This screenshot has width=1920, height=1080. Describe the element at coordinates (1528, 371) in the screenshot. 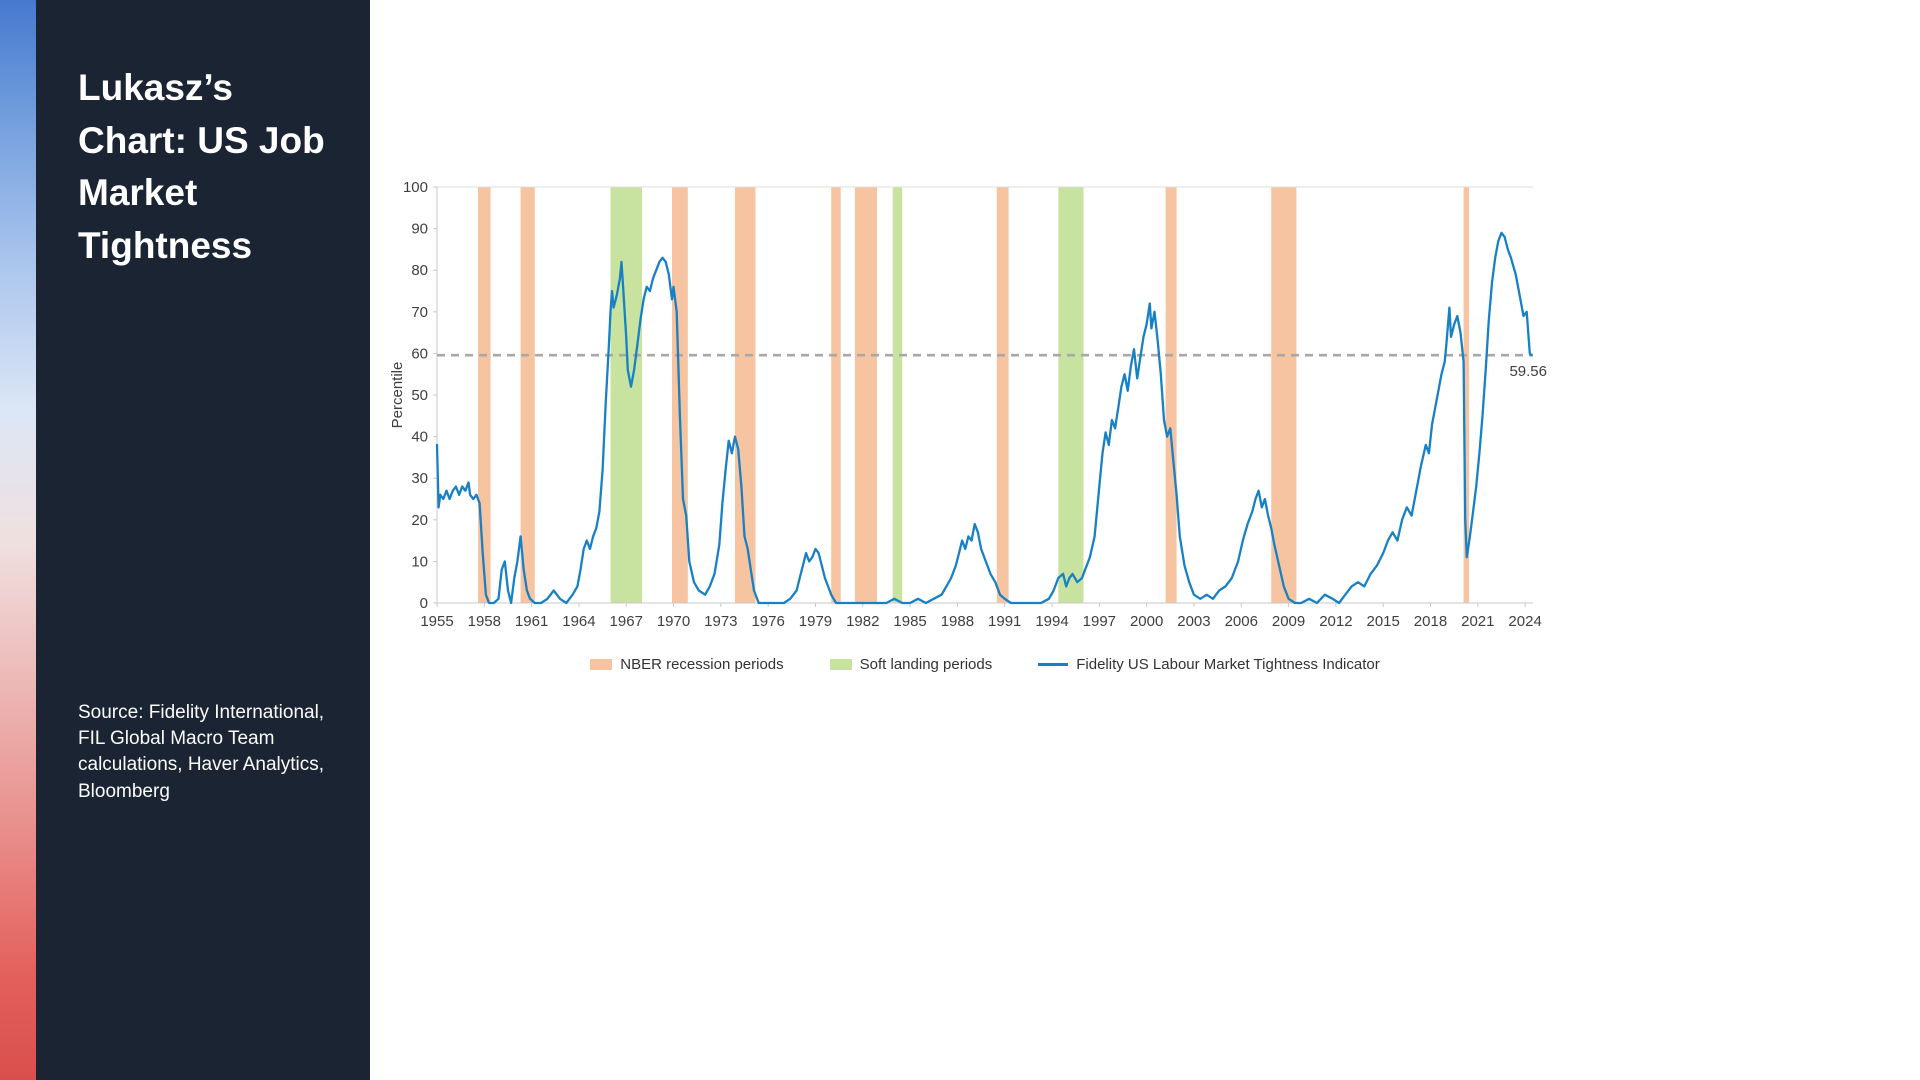

I see `svg-text: 59.56` at that location.